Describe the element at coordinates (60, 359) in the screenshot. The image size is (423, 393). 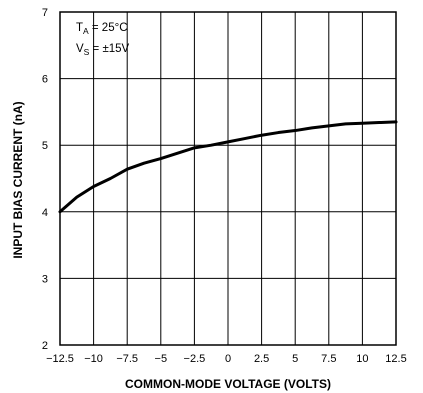
I see `x-tick-label: −12.5` at that location.